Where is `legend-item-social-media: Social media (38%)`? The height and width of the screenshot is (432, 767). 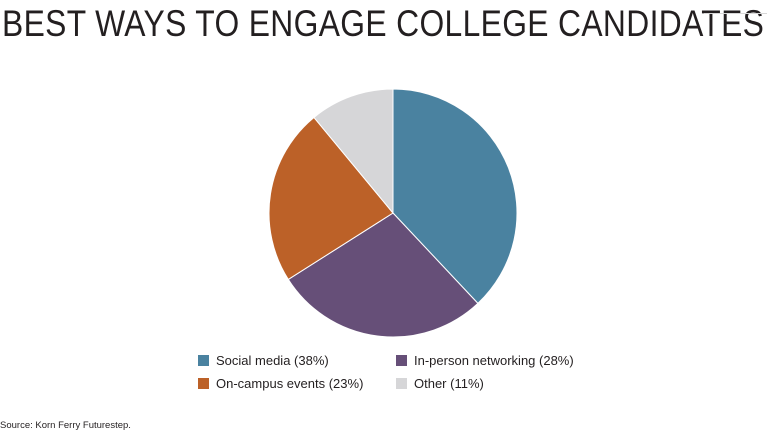 legend-item-social-media: Social media (38%) is located at coordinates (263, 360).